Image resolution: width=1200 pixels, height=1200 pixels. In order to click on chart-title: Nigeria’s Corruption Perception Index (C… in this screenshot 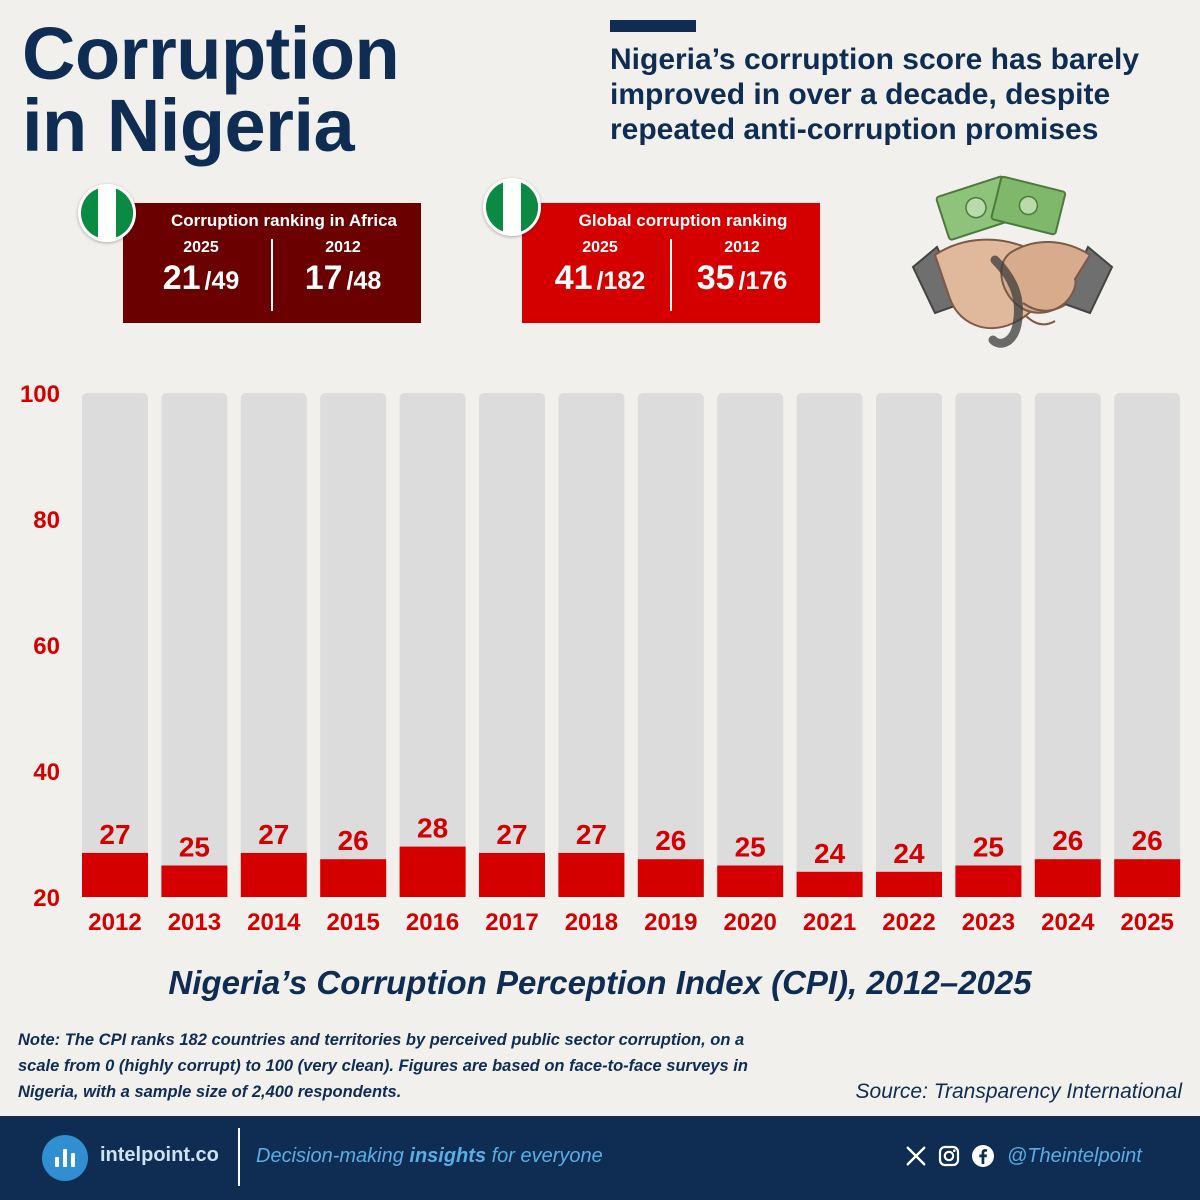, I will do `click(600, 982)`.